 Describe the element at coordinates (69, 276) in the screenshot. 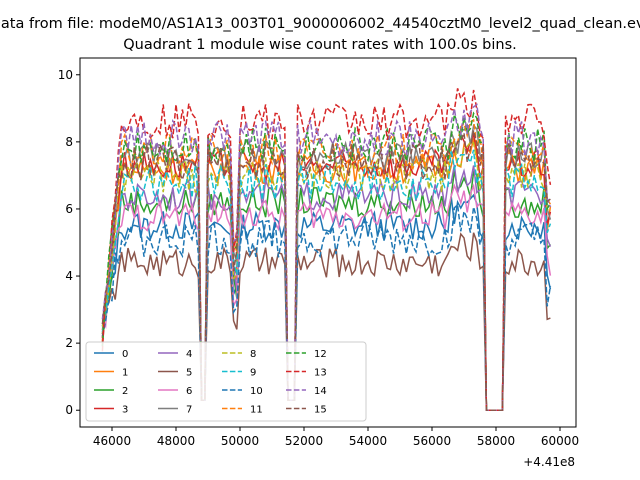

I see `y-tick-label: 4` at that location.